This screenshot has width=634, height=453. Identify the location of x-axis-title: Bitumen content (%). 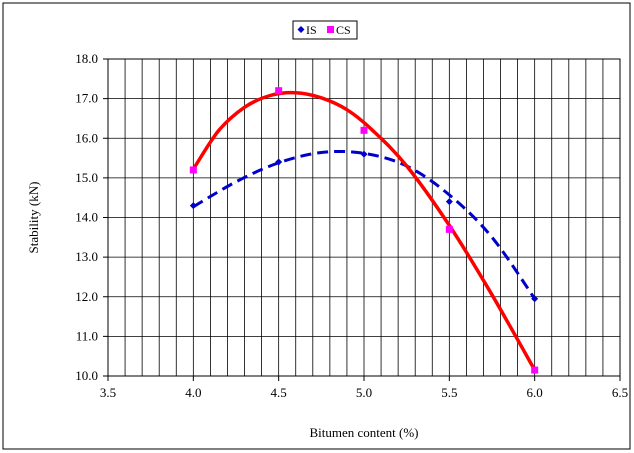
(363, 432).